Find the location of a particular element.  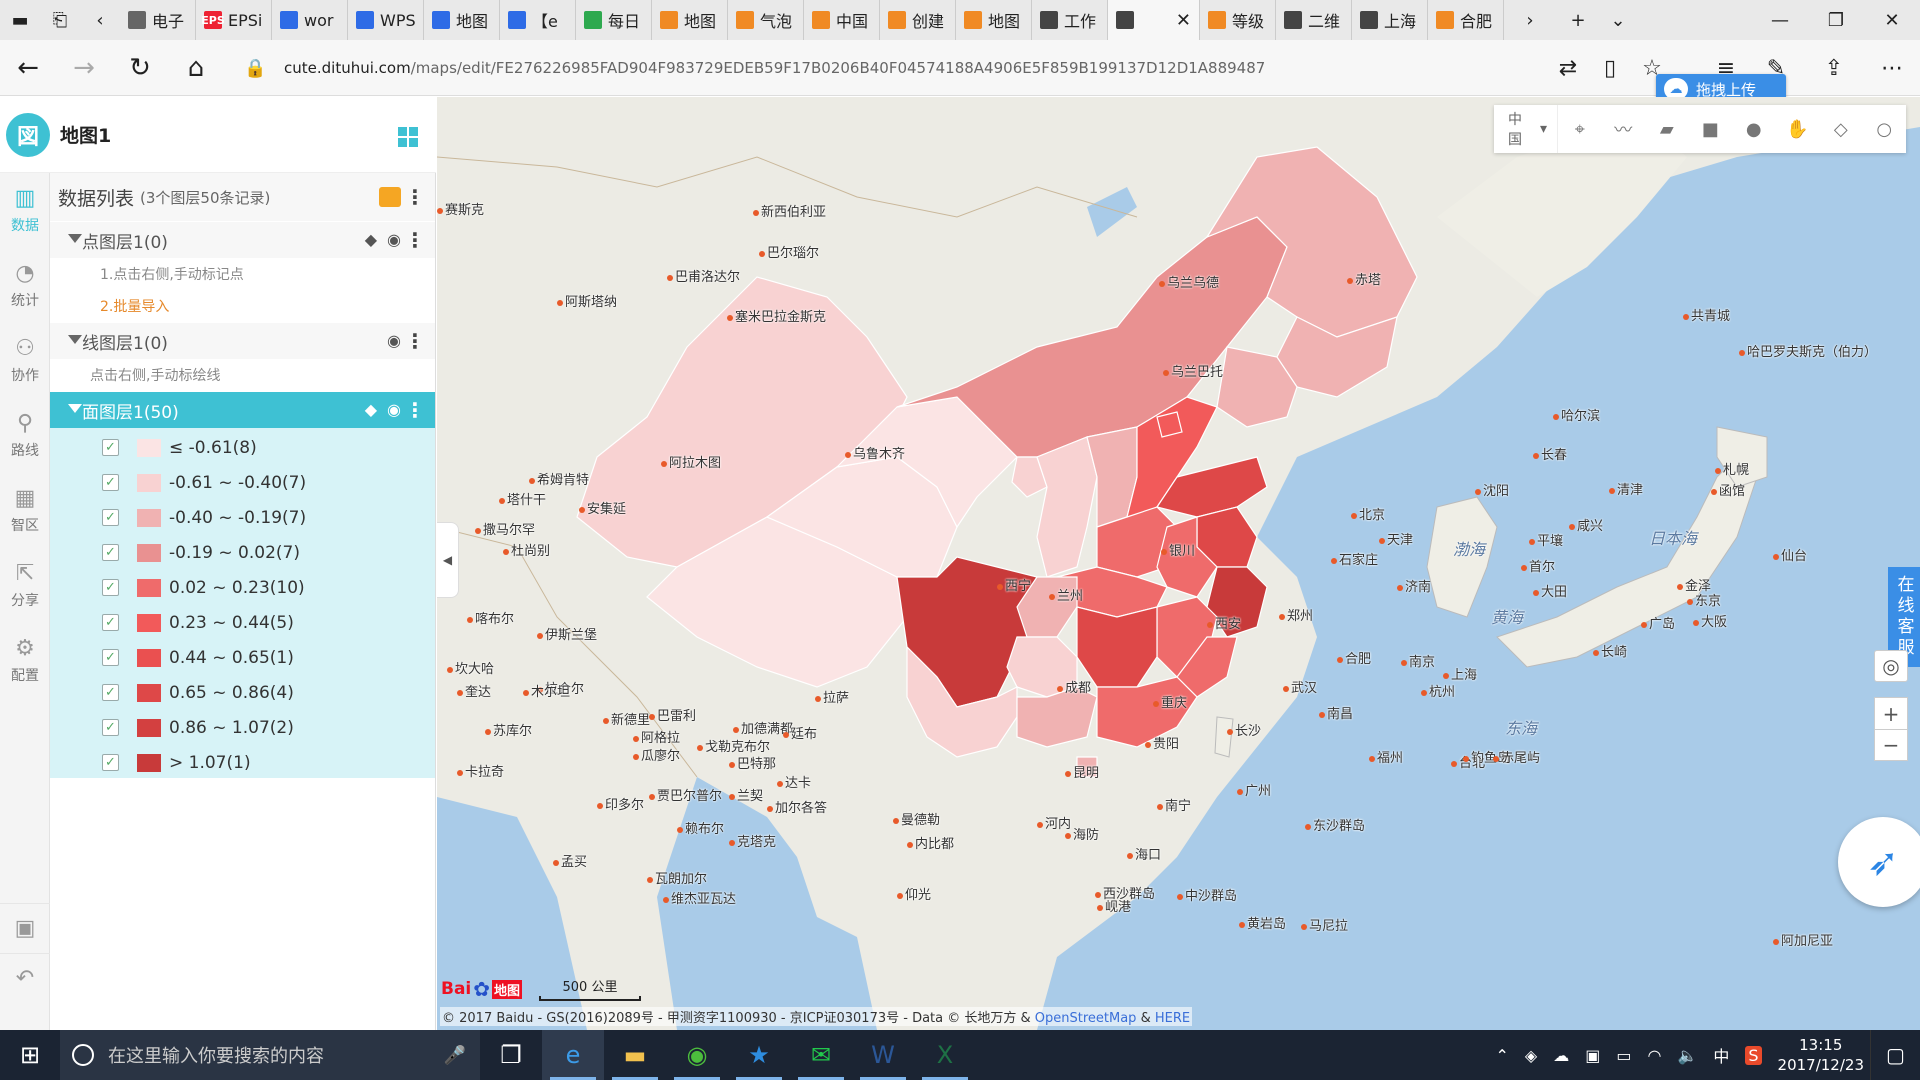

browser-tab: 【e is located at coordinates (538, 20).